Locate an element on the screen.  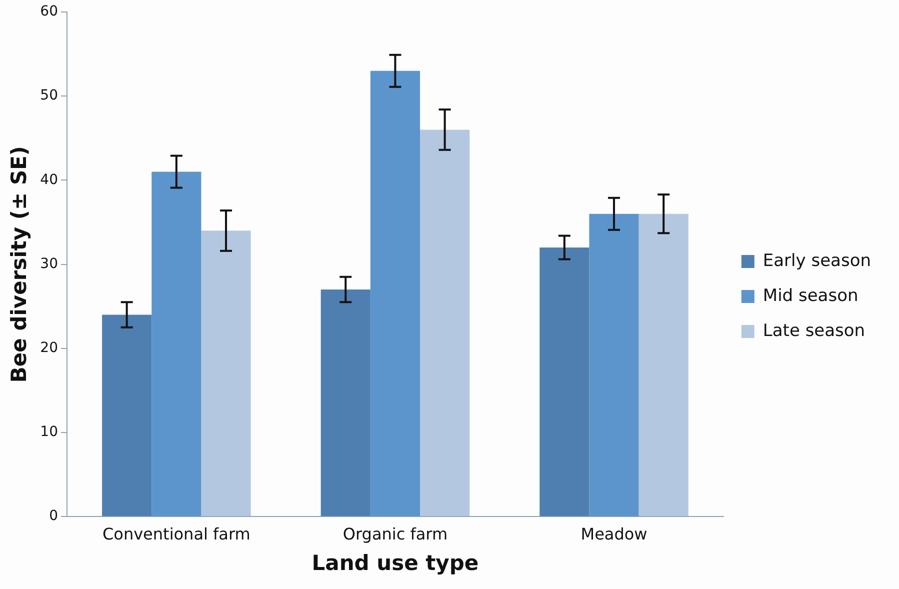
x-tick-label: Organic farm is located at coordinates (395, 534).